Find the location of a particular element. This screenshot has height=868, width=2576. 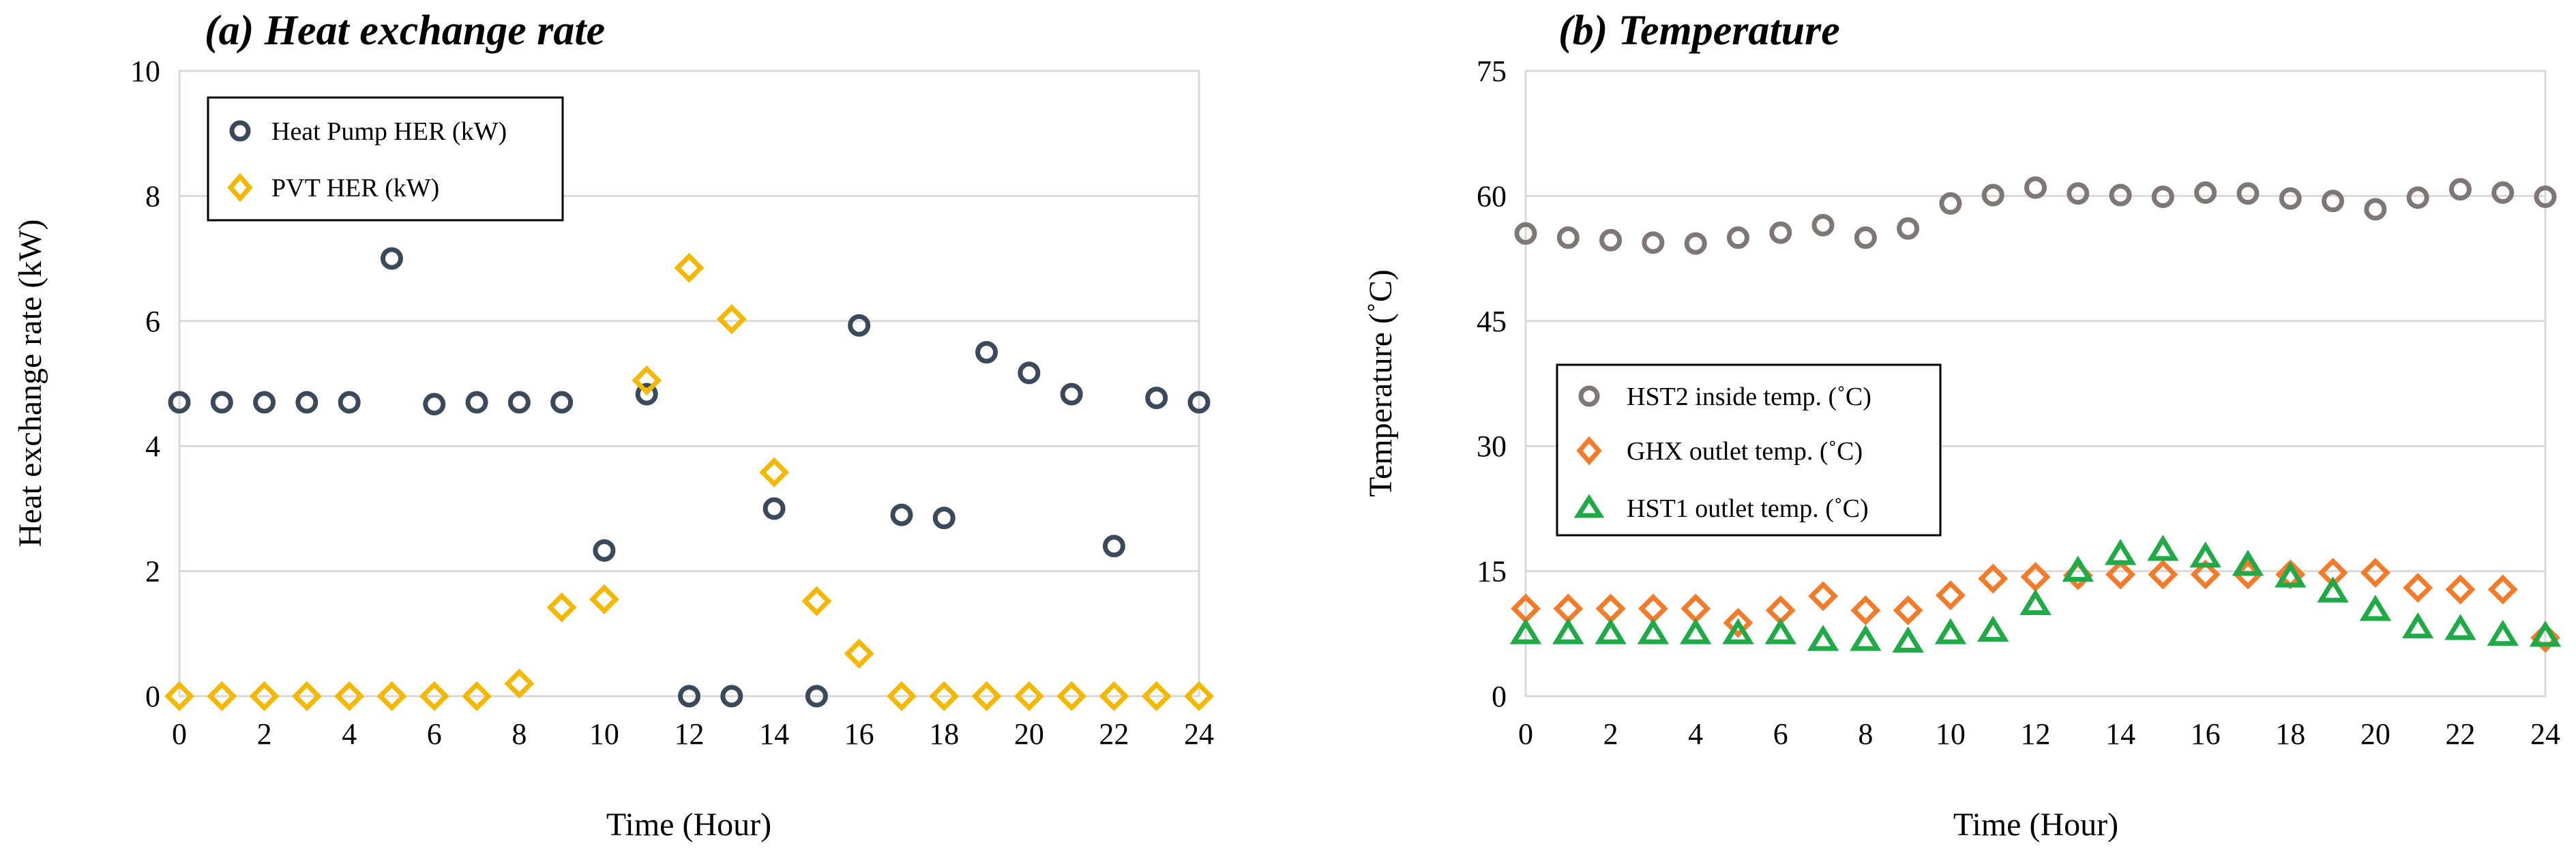

y-axis-ticks: 0 15 30 45 60 75 is located at coordinates (1492, 384).